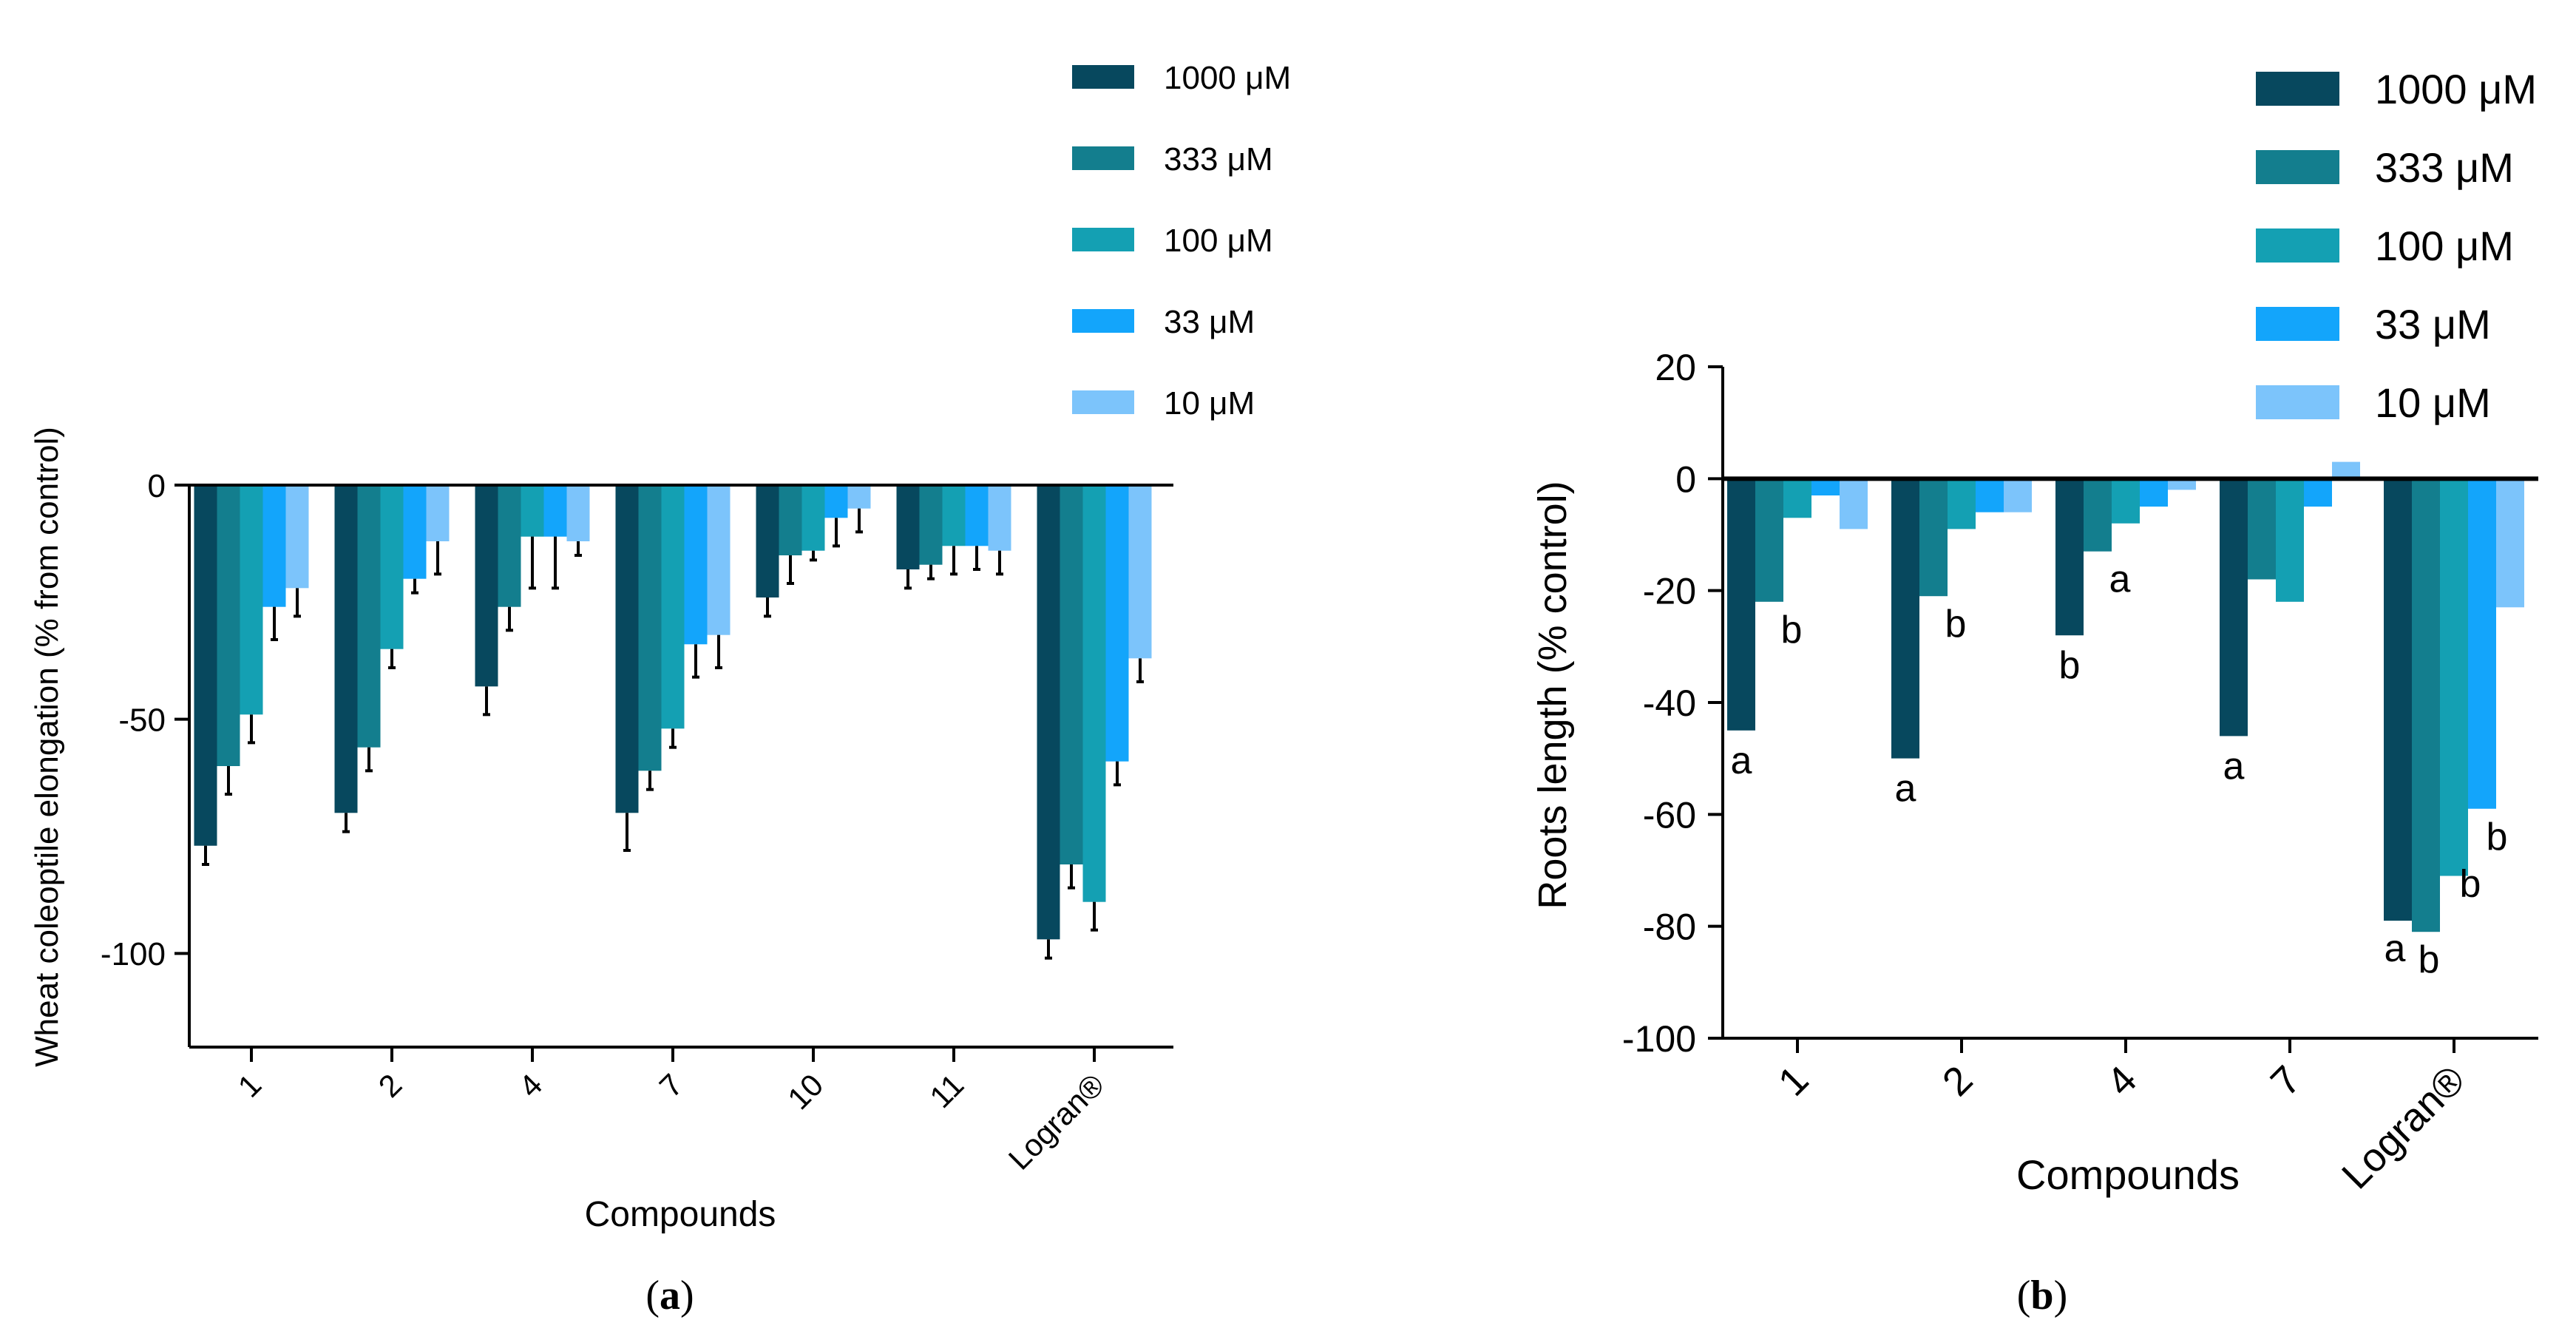  I want to click on y-axis-a: 0 -50 -100, so click(145, 720).